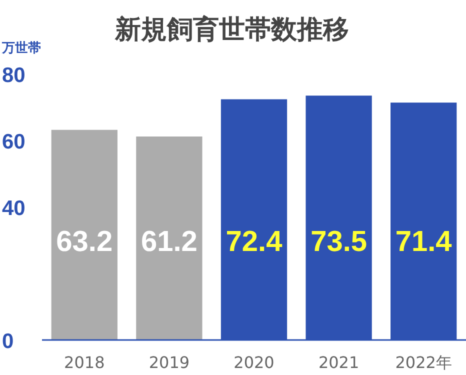 The width and height of the screenshot is (466, 375). What do you see at coordinates (14, 208) in the screenshot?
I see `y-tick-label: 40` at bounding box center [14, 208].